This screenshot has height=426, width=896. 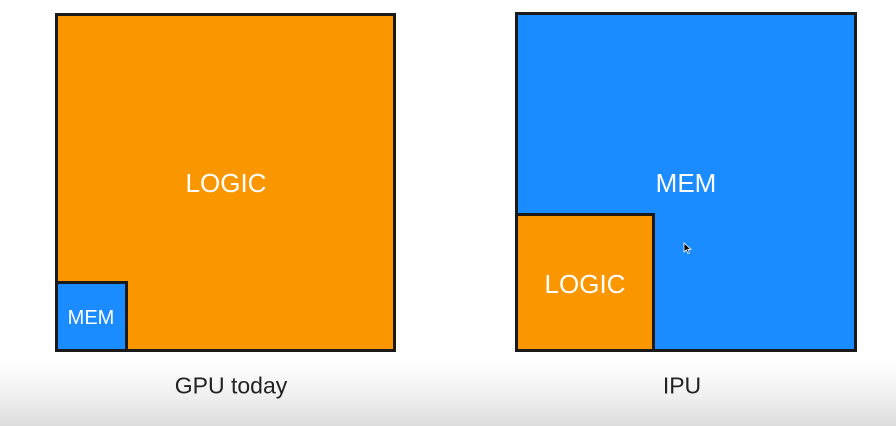 I want to click on gpu-logic-label: LOGIC, so click(x=226, y=183).